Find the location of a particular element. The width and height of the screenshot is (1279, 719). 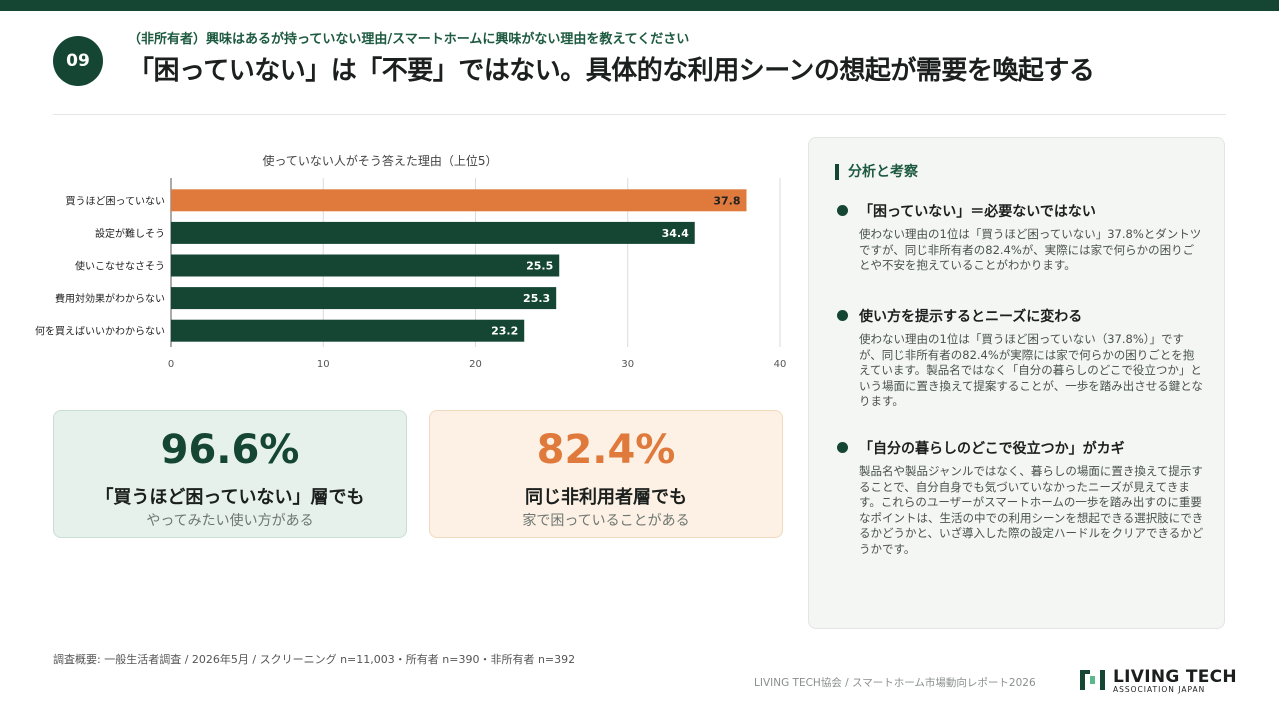

stat-sublabel: やってみたい使い方がある is located at coordinates (230, 521).